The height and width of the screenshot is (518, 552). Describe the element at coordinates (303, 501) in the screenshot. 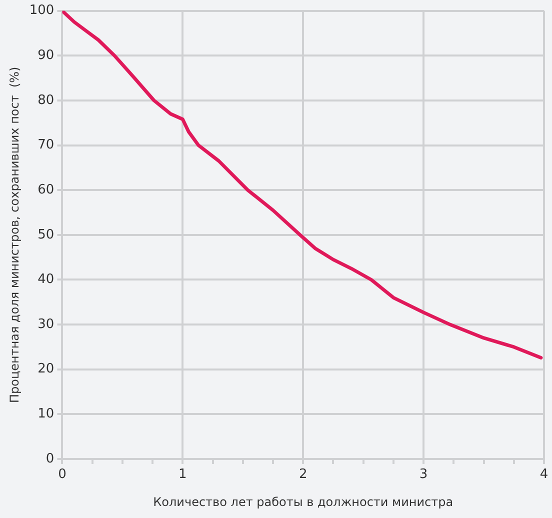

I see `x-axis-title: Количество лет работы в должности министра` at that location.